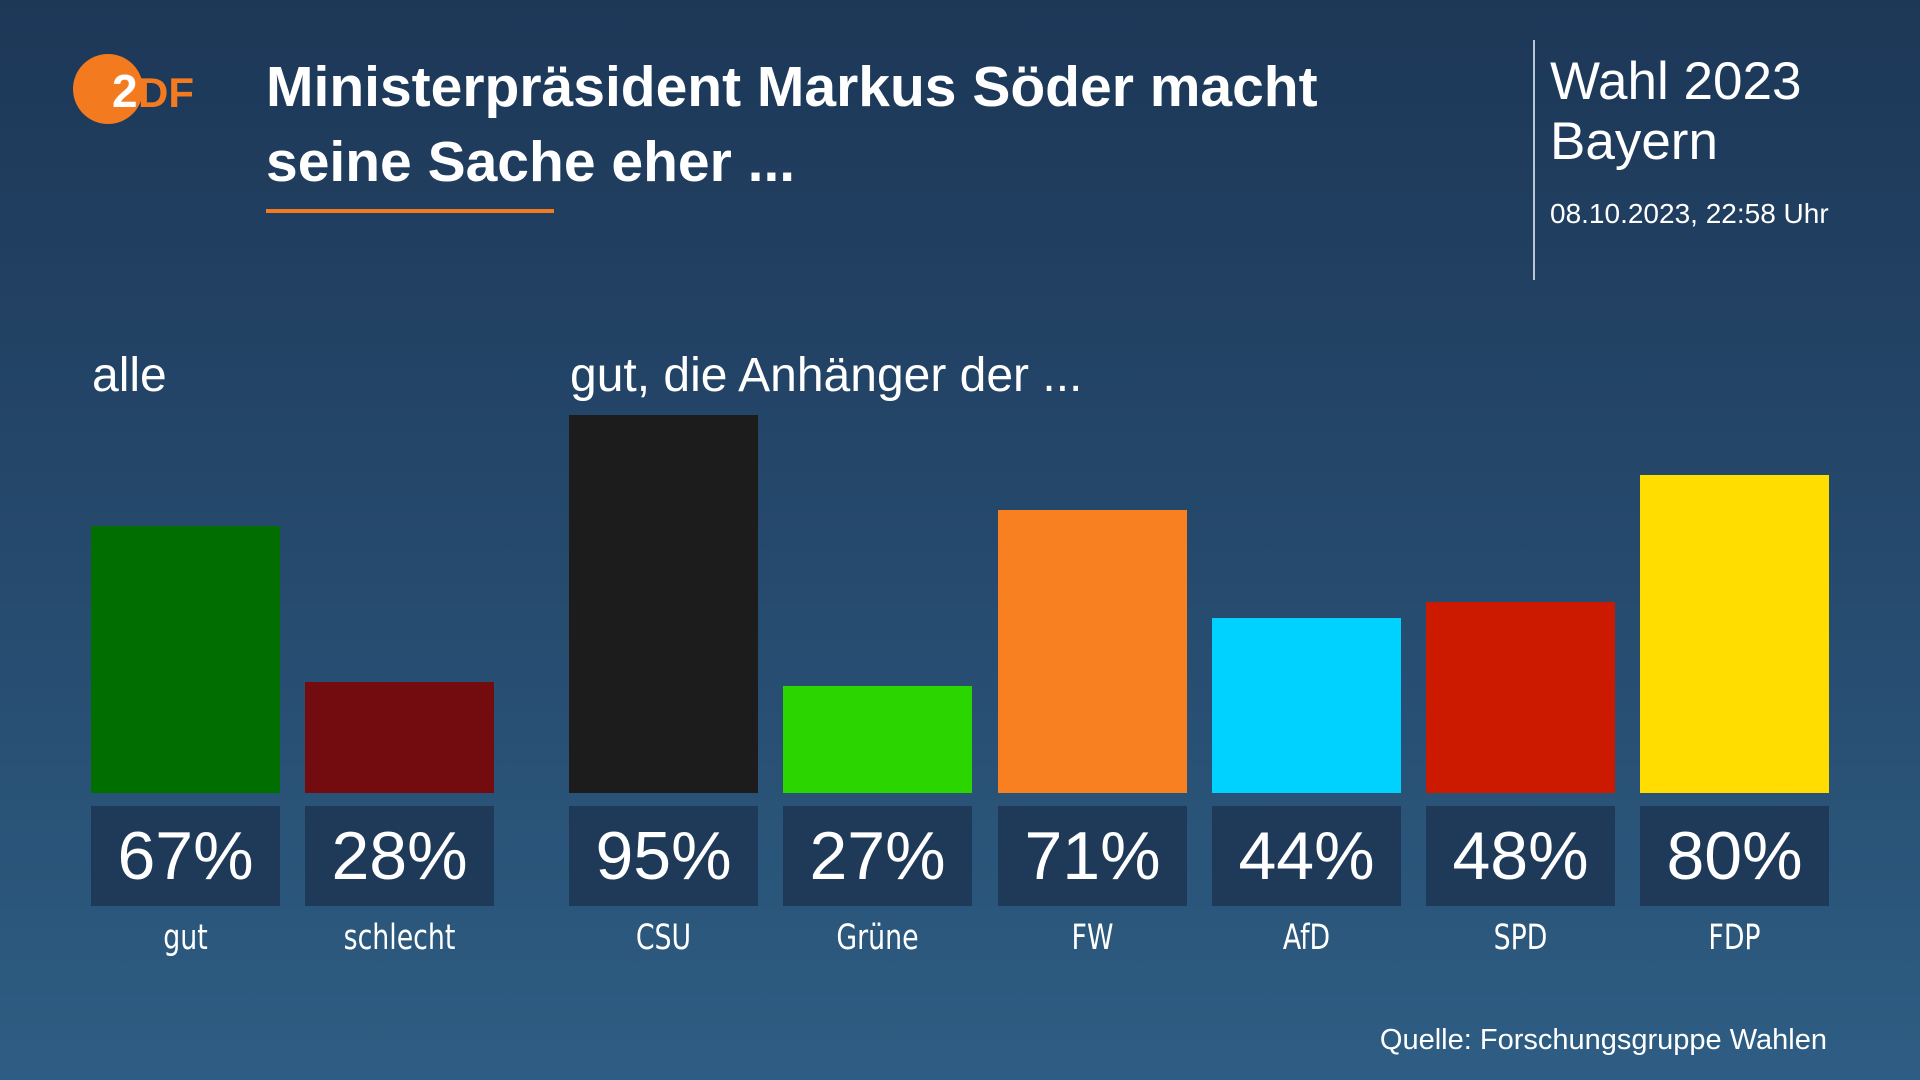 The image size is (1920, 1080). What do you see at coordinates (185, 659) in the screenshot?
I see `bar-gut` at bounding box center [185, 659].